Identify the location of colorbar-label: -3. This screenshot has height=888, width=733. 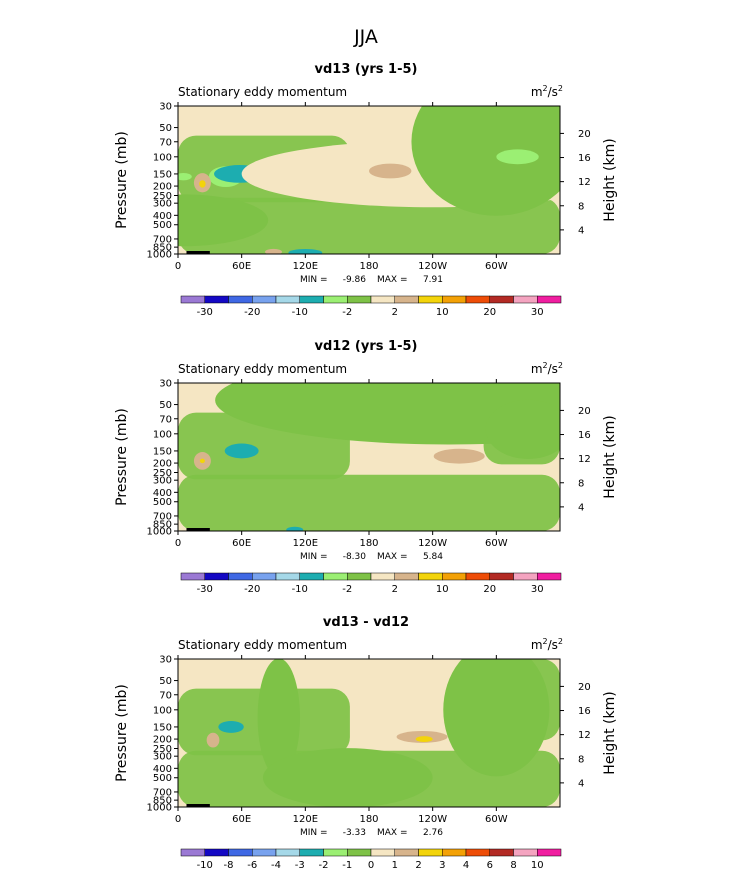
(300, 865).